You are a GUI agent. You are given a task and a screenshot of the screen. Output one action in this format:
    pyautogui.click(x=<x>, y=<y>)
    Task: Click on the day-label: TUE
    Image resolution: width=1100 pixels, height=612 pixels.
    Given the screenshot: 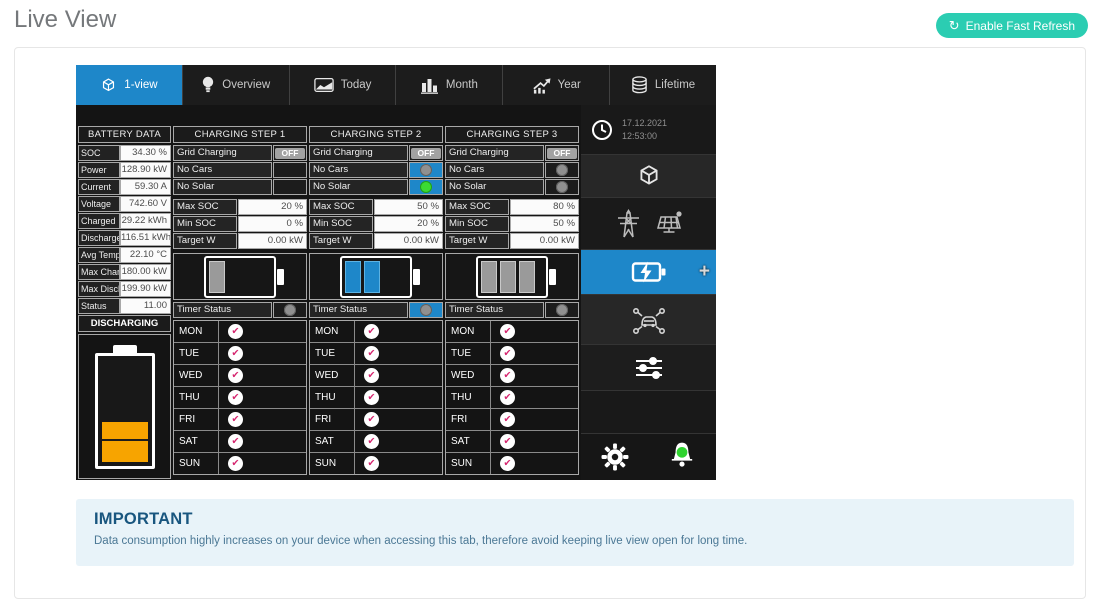 What is the action you would take?
    pyautogui.click(x=196, y=353)
    